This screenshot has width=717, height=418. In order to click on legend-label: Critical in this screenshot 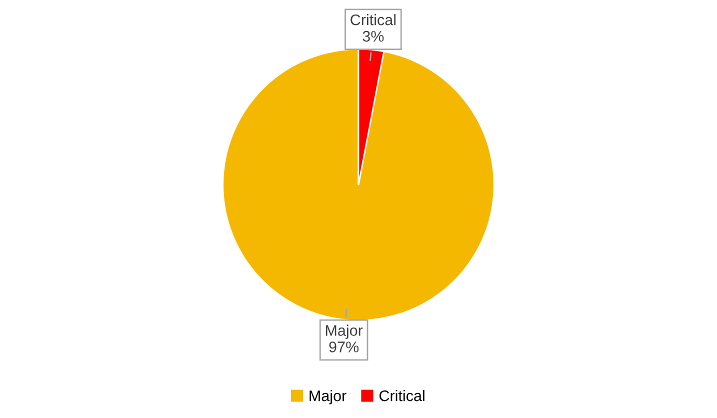, I will do `click(401, 396)`.